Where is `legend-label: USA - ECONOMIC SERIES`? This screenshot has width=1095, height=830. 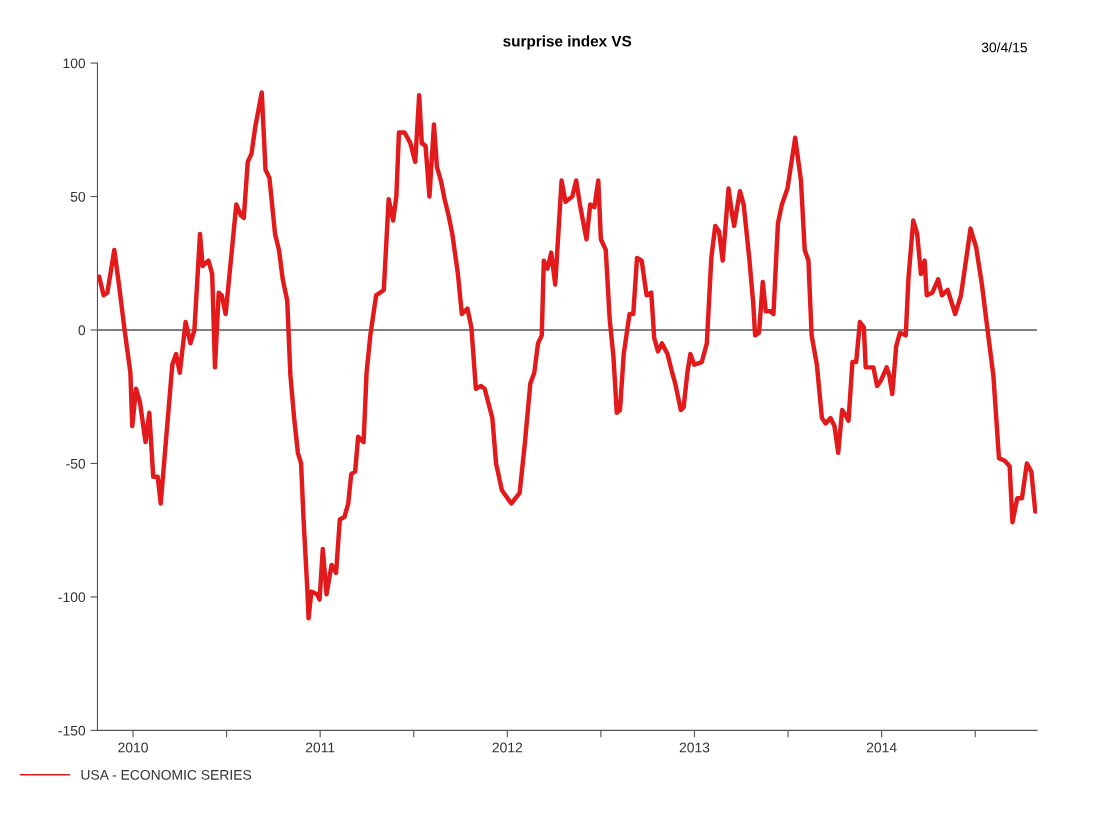 legend-label: USA - ECONOMIC SERIES is located at coordinates (166, 774).